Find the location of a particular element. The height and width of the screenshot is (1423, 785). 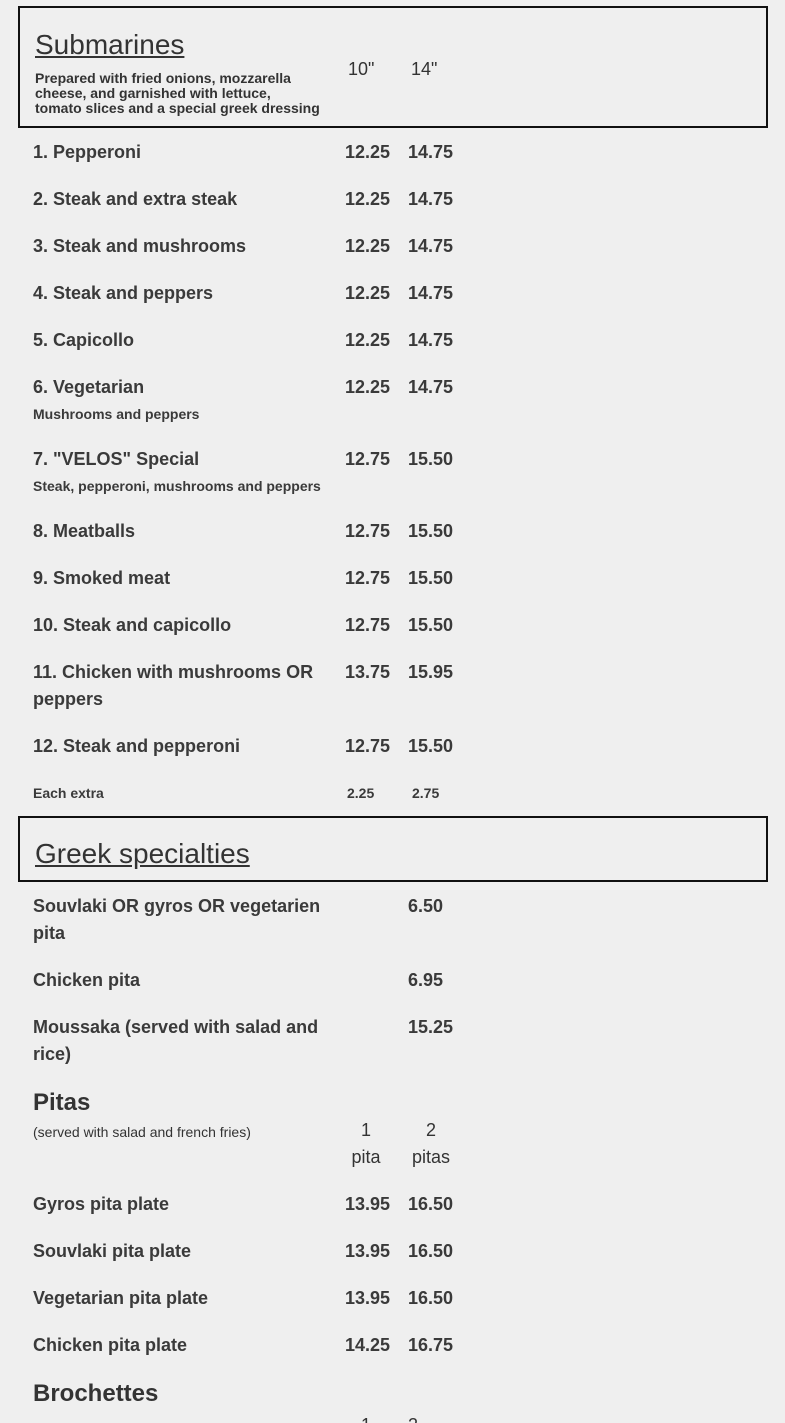

item-name: 3. Steak and mushrooms is located at coordinates (140, 246).